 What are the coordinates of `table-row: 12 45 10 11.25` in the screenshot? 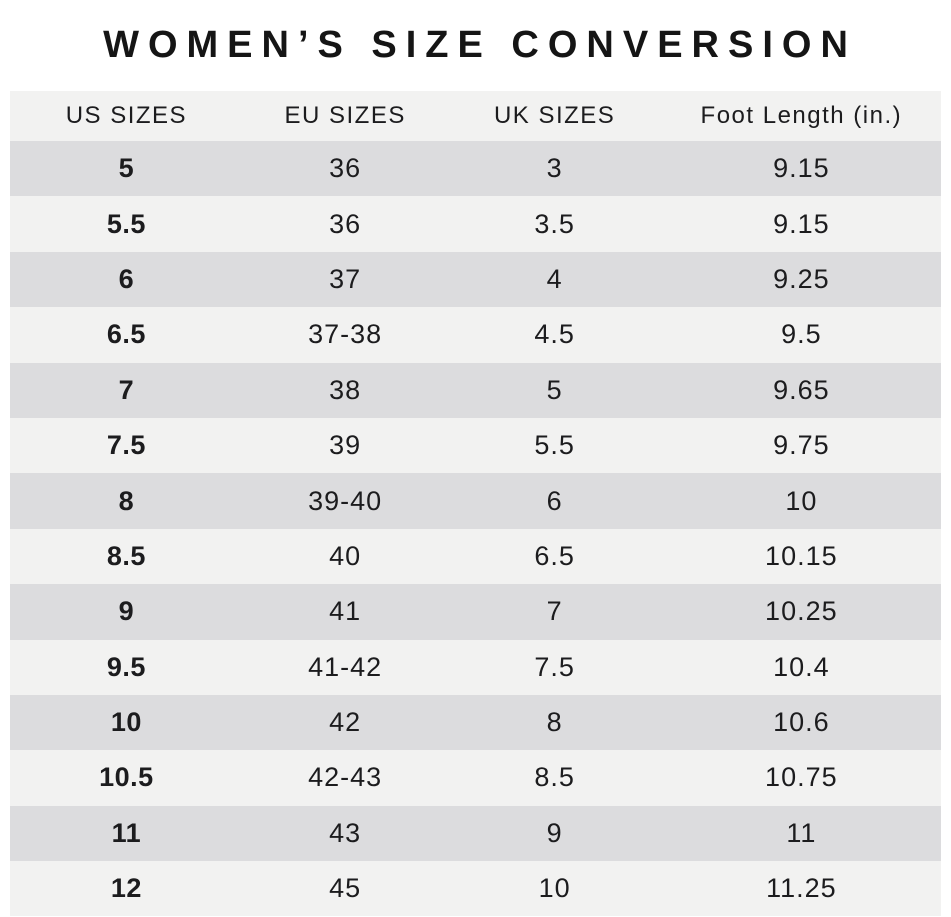 It's located at (475, 889).